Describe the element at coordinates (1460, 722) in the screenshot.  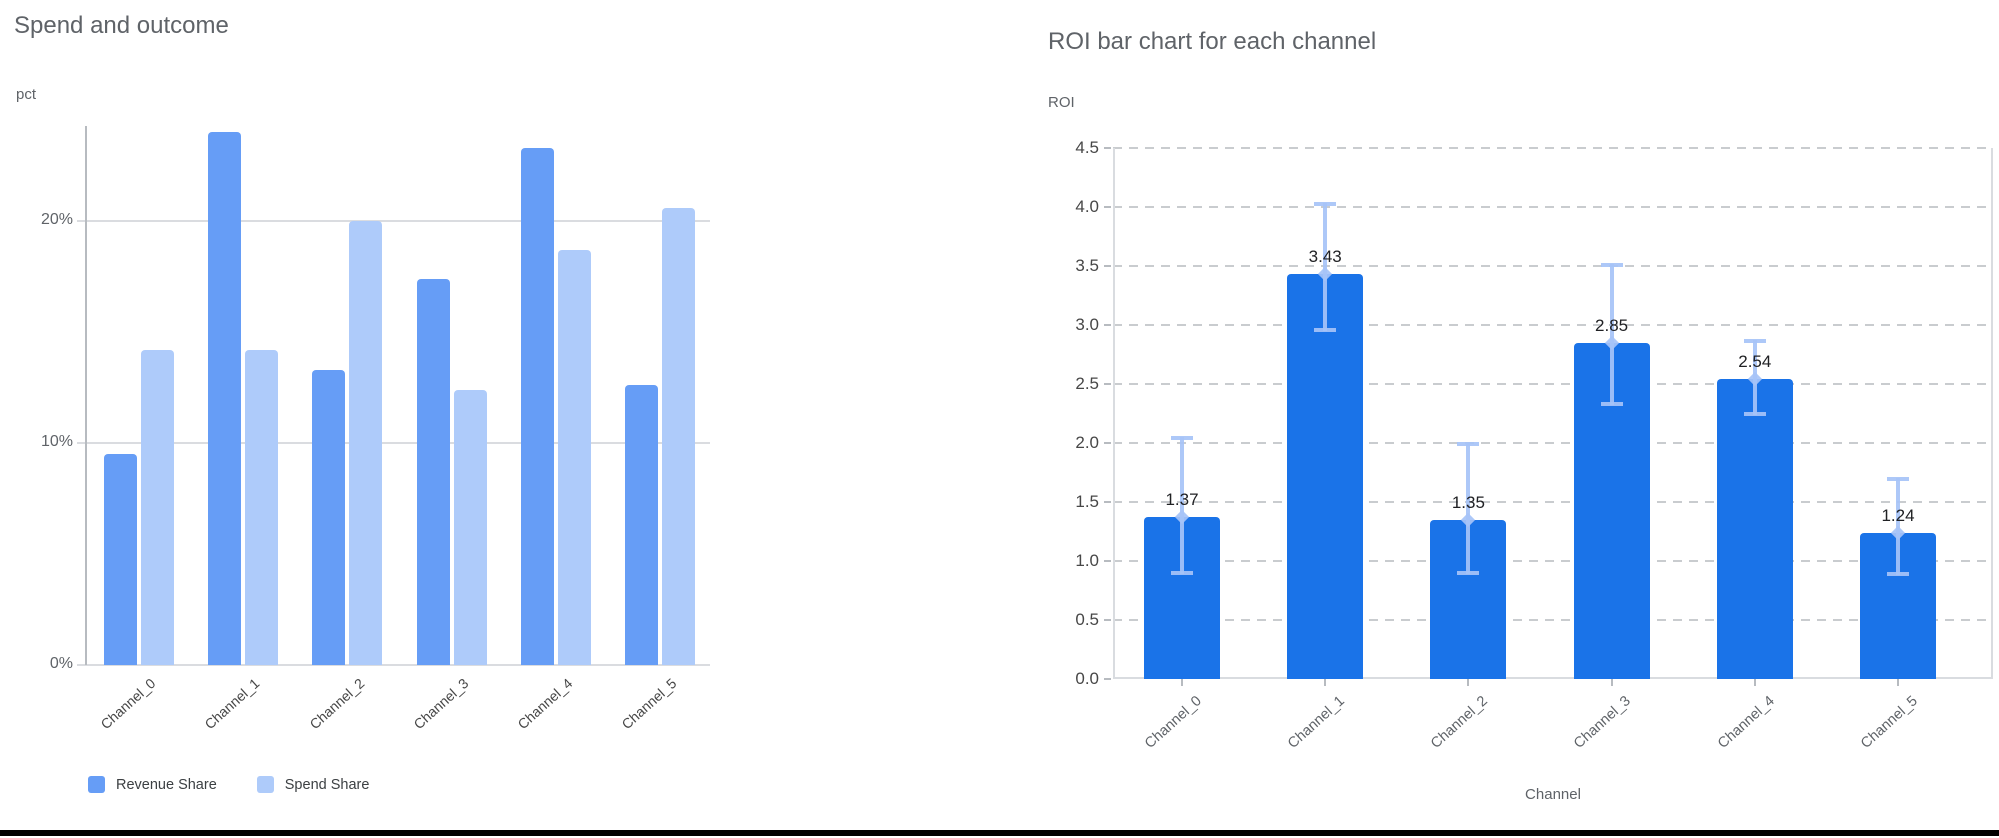
I see `right-x-label-channel_2-text: Channel_2` at that location.